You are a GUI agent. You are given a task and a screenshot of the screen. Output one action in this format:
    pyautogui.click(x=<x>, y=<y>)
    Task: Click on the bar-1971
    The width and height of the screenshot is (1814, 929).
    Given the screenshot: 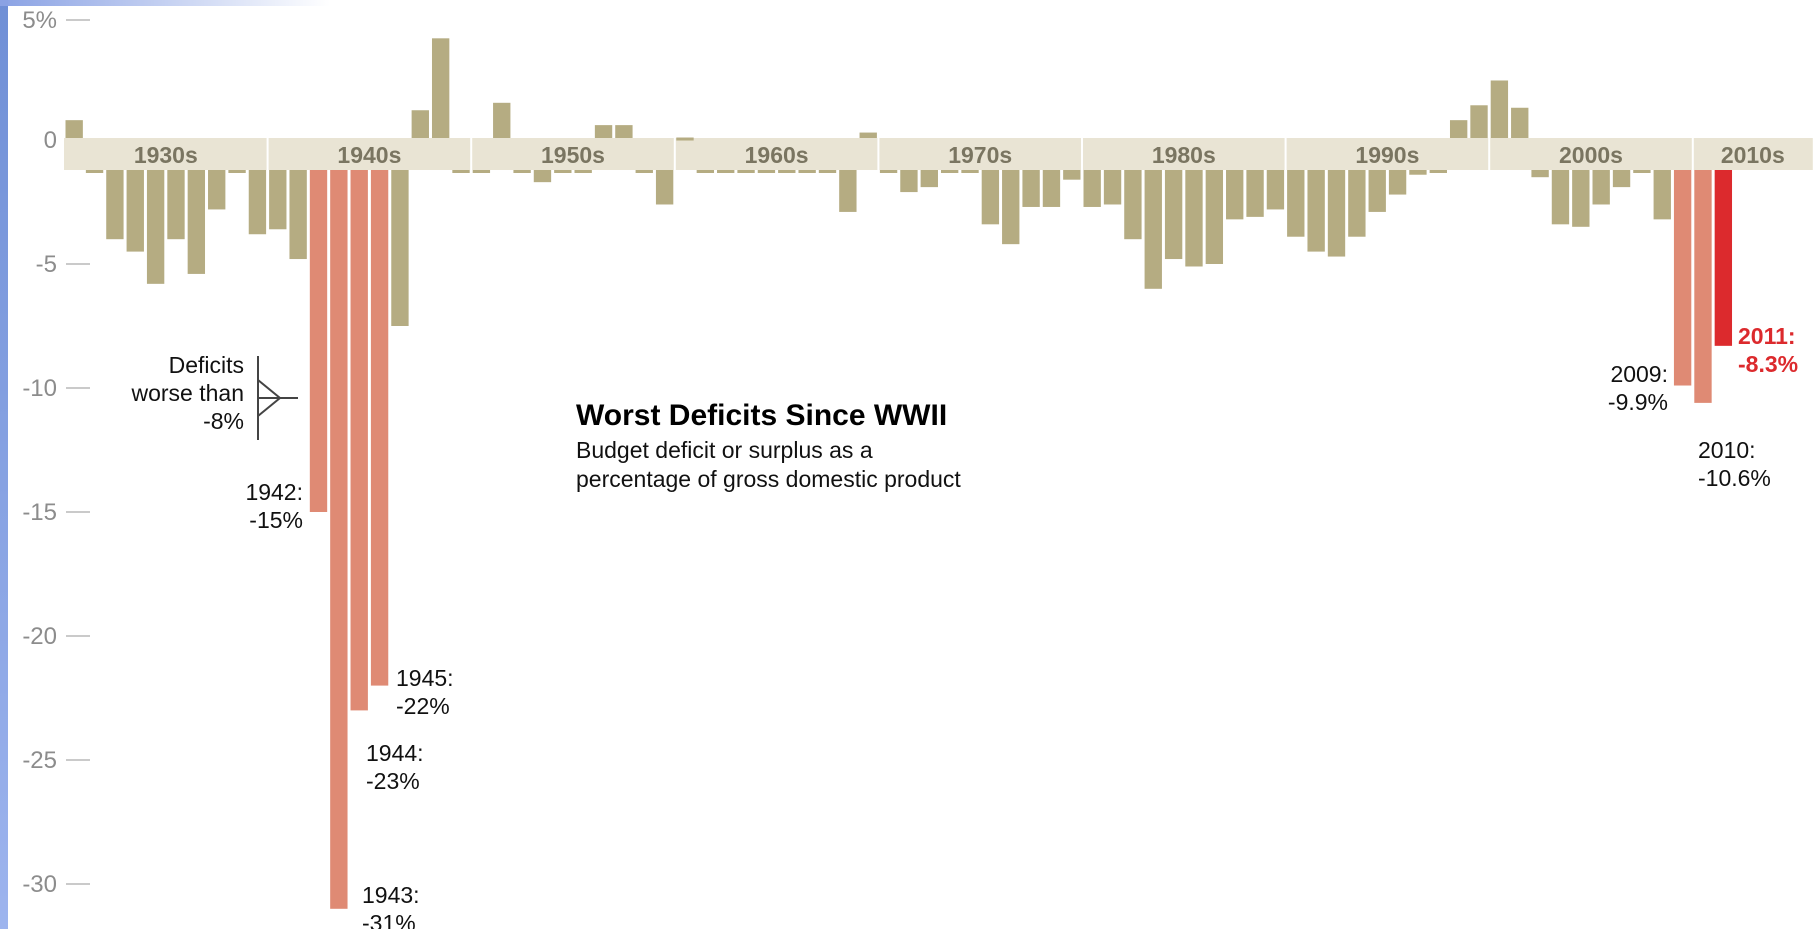 What is the action you would take?
    pyautogui.click(x=909, y=181)
    